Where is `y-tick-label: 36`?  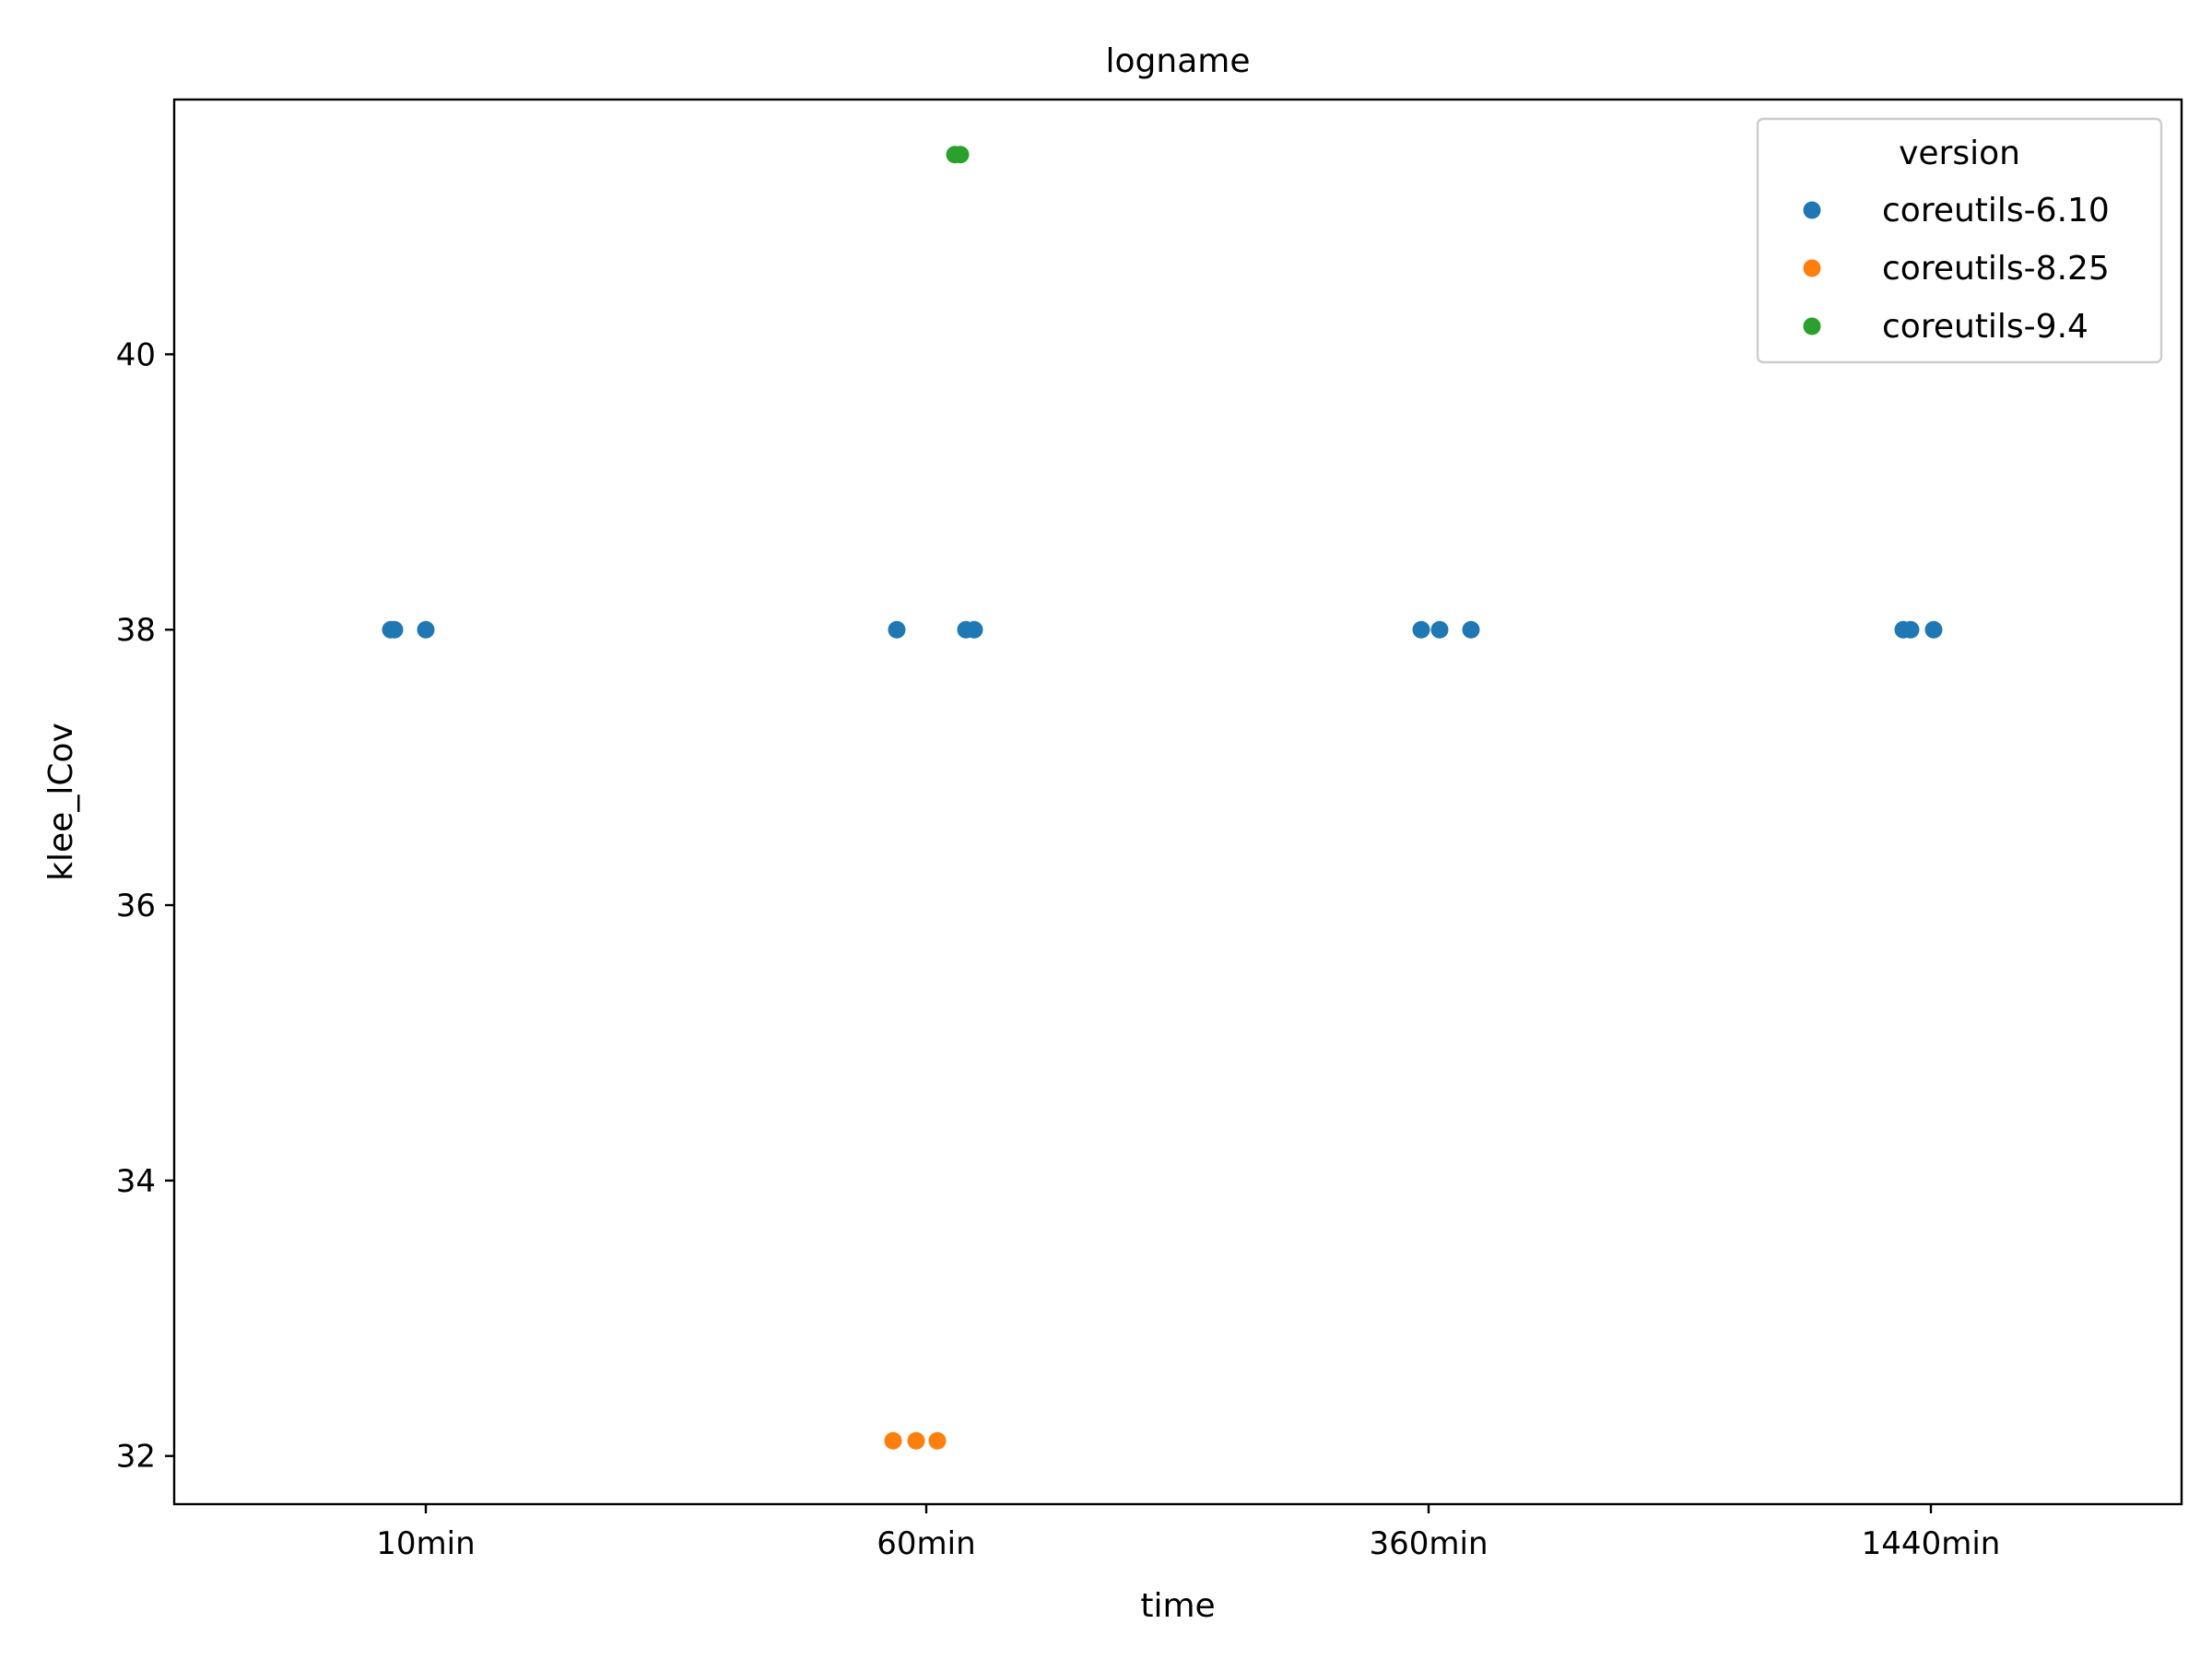
y-tick-label: 36 is located at coordinates (136, 906).